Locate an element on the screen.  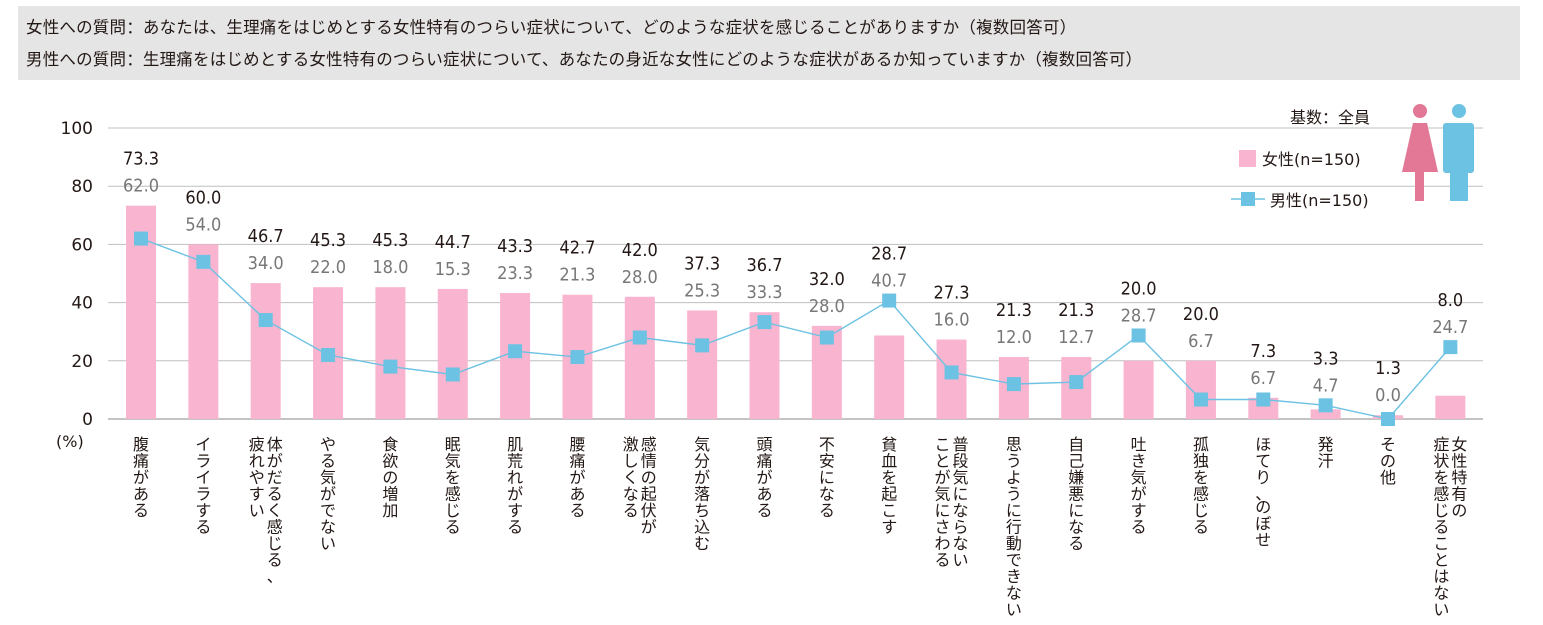
category-label-char: 起 is located at coordinates (889, 494).